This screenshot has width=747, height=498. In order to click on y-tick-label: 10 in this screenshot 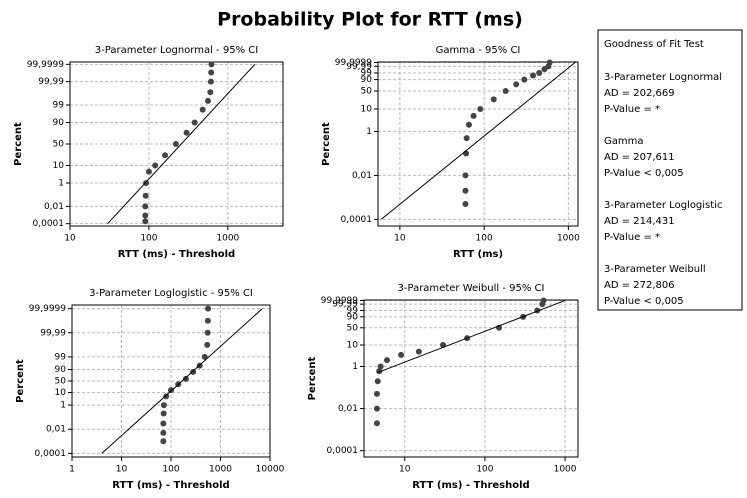, I will do `click(353, 345)`.